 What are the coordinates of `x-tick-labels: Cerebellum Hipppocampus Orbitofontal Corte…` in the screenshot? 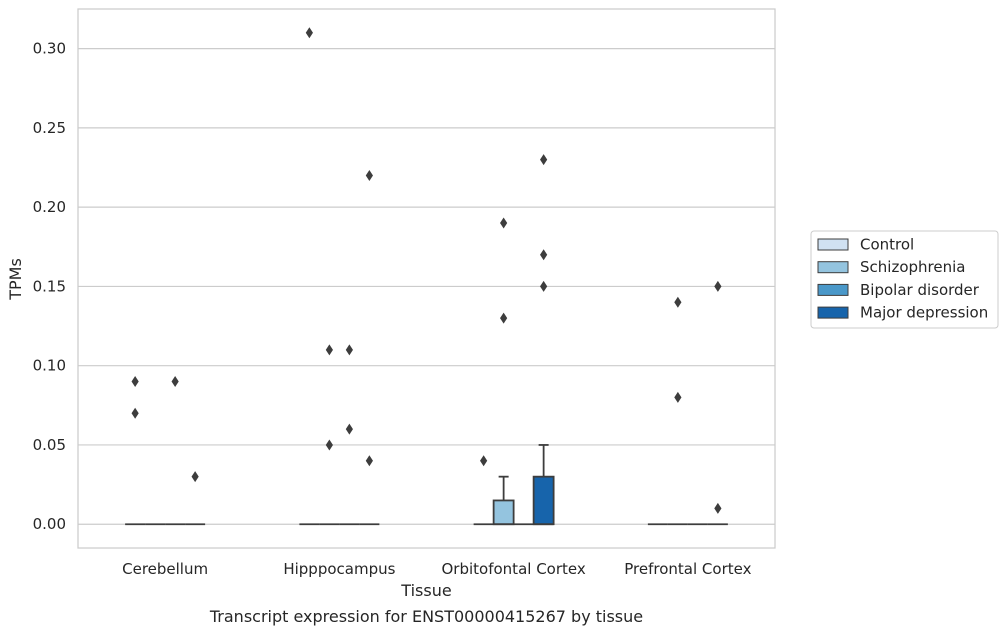 It's located at (436, 569).